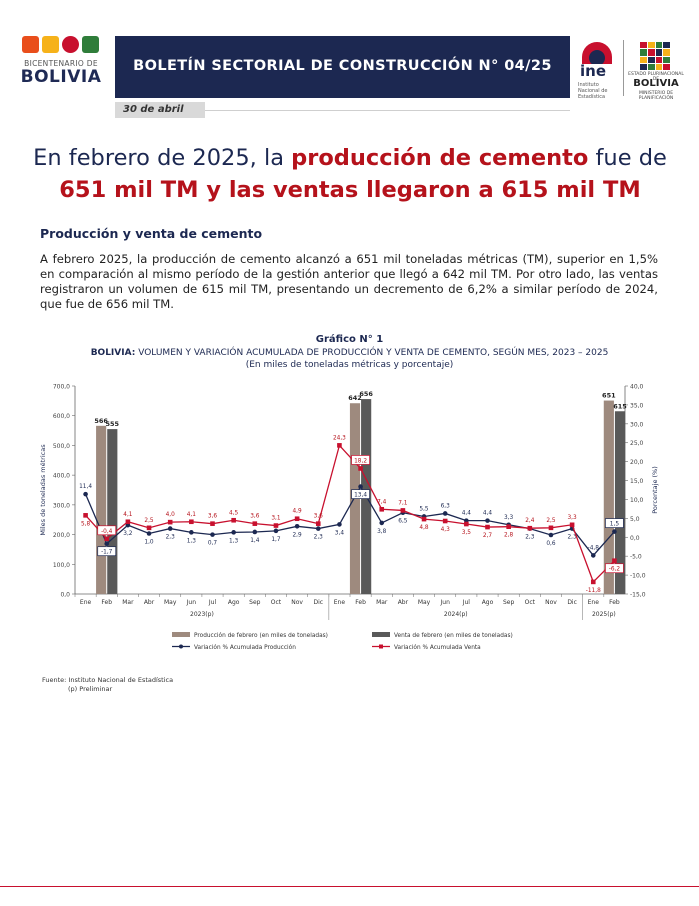 This screenshot has height=906, width=699. I want to click on left-axis-title: Miles de toneladas métricas, so click(43, 490).